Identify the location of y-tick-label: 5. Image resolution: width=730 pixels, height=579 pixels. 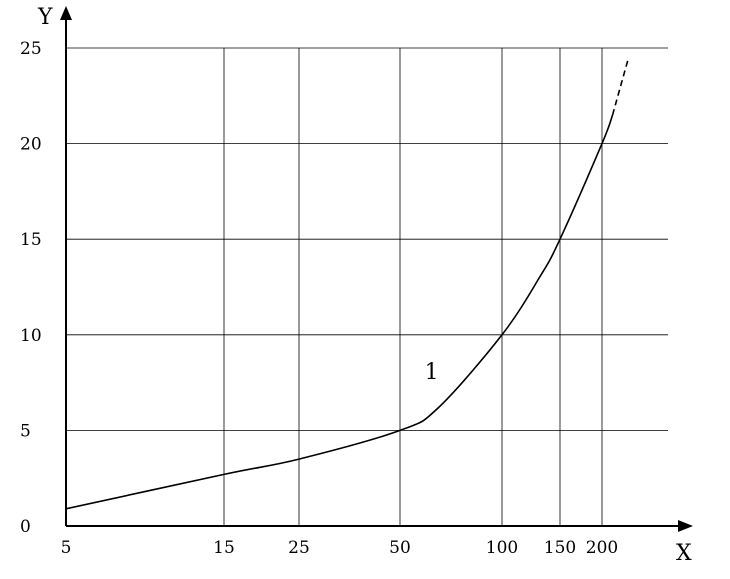
(25, 431).